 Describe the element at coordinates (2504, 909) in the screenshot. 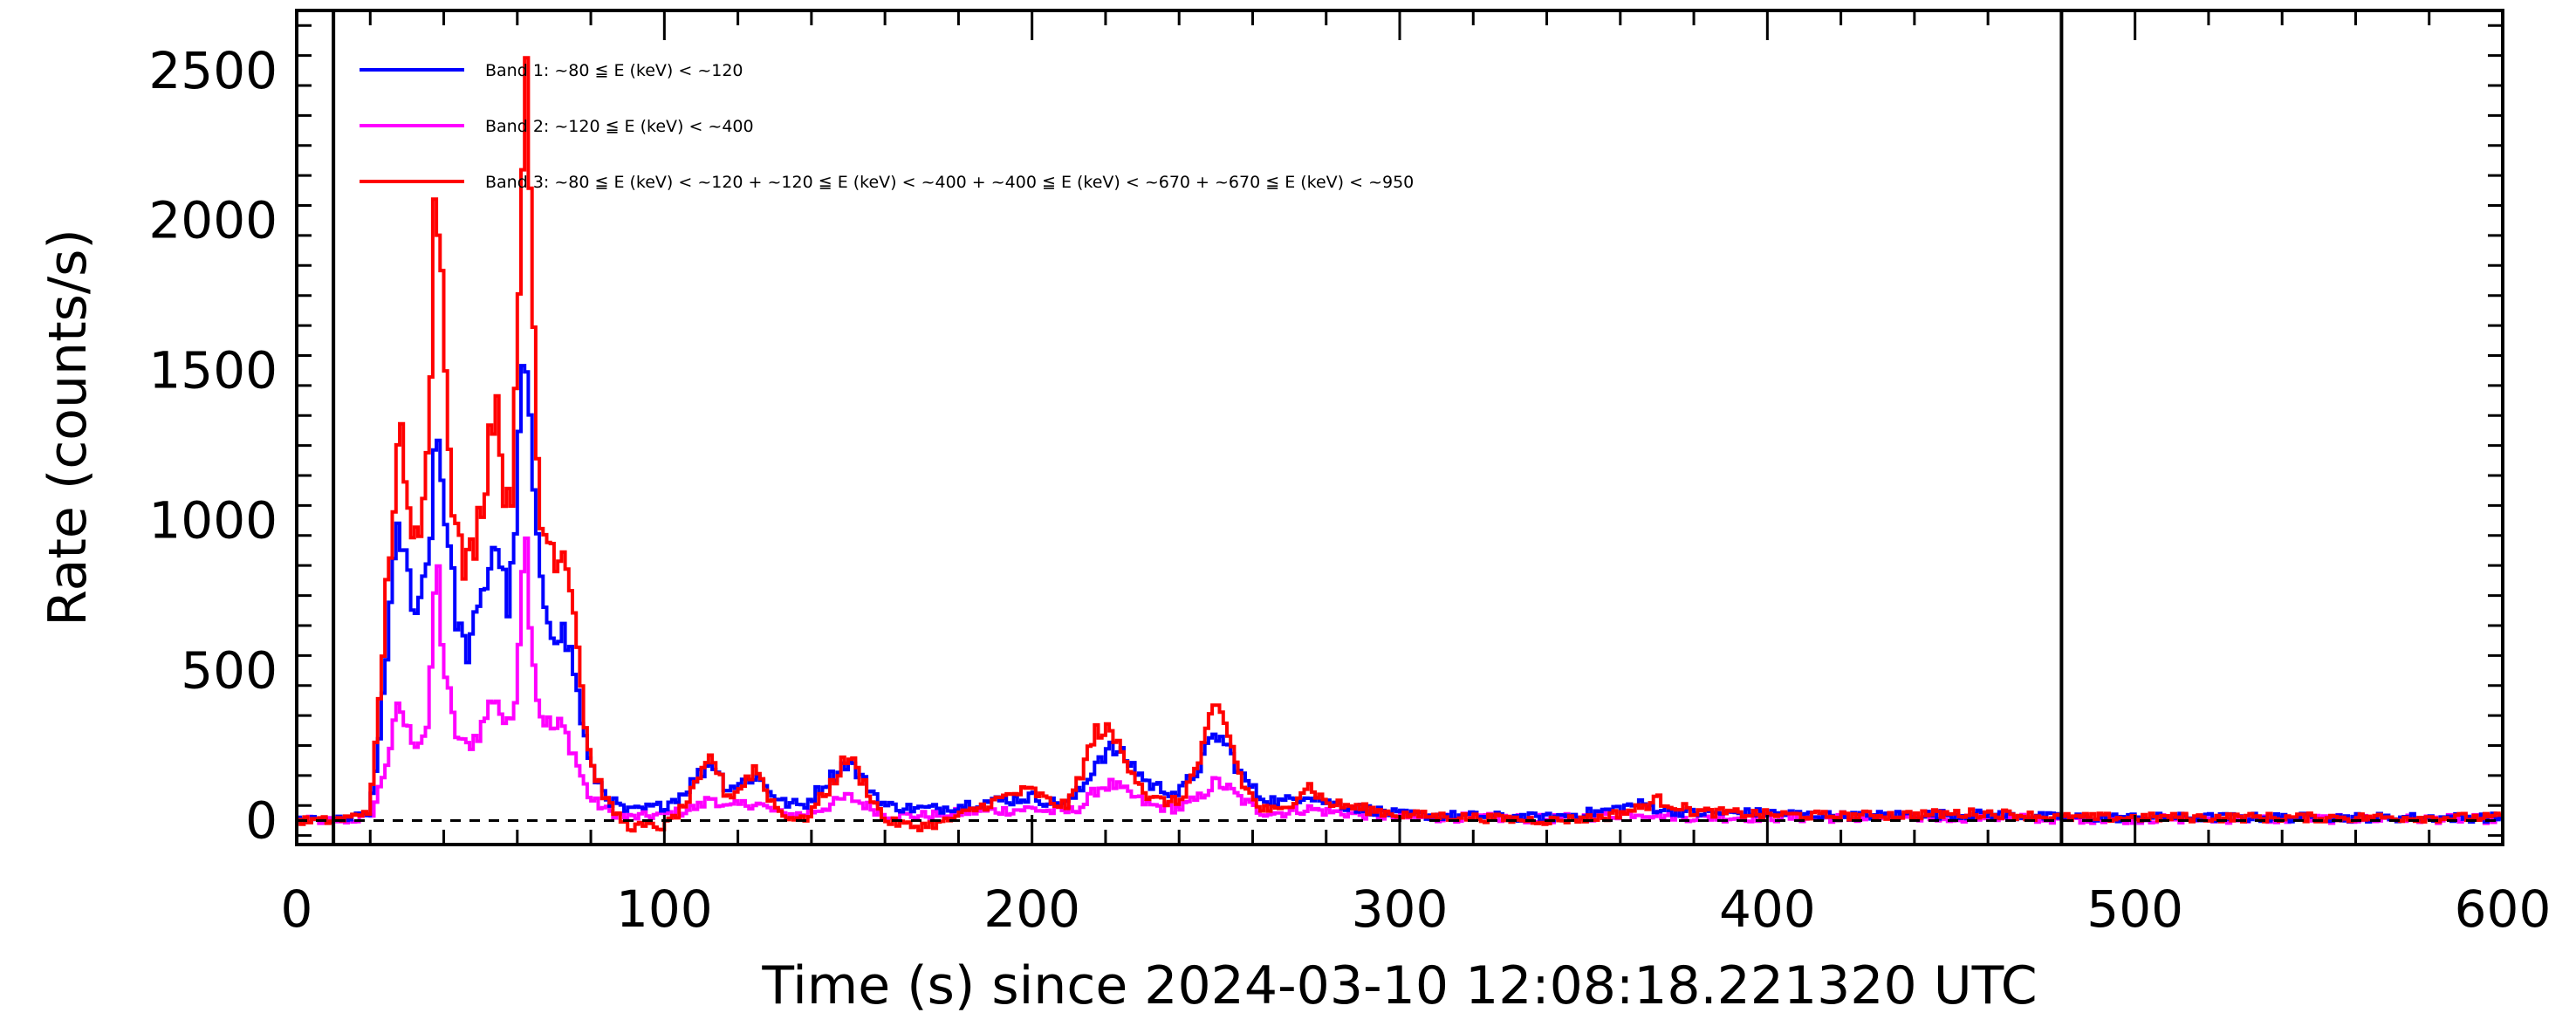

I see `x-tick-label: 600` at that location.